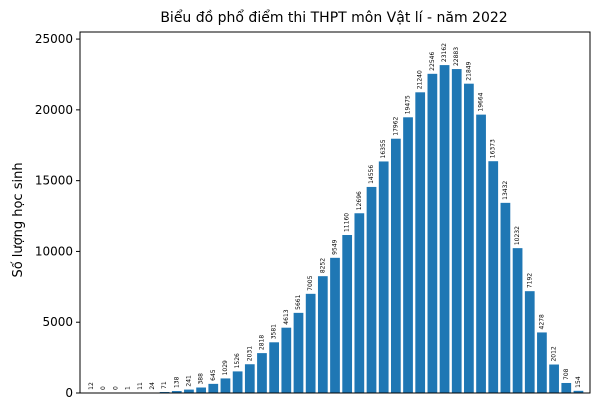 This screenshot has height=404, width=600. I want to click on bar-value-label: 2818, so click(261, 342).